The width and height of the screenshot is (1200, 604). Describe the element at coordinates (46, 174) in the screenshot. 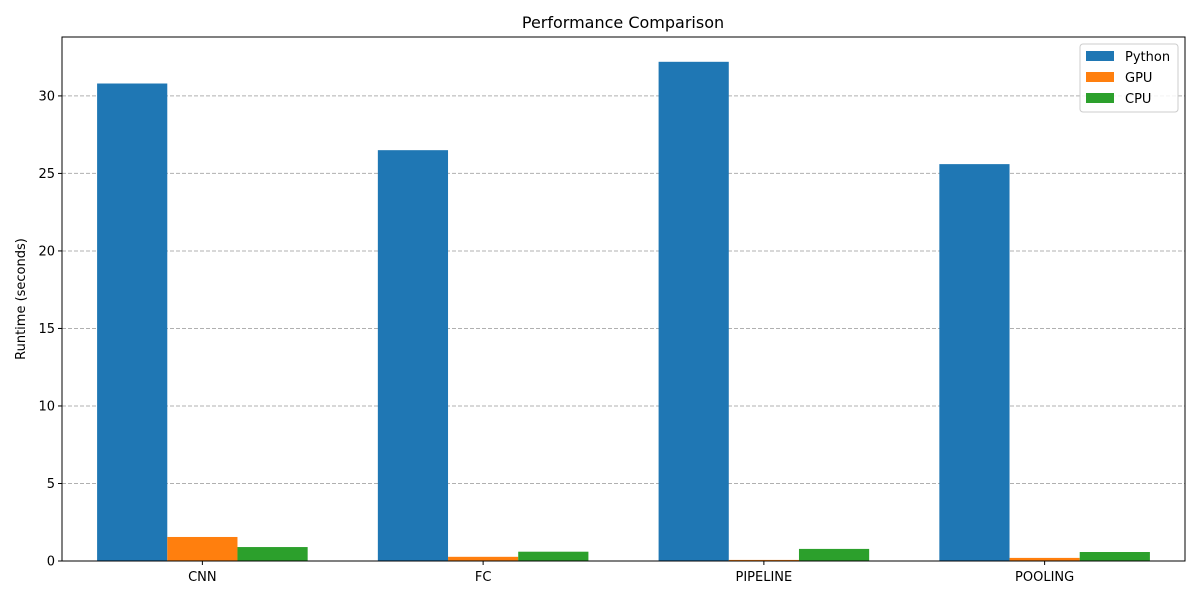

I see `y-tick-label: 25` at that location.